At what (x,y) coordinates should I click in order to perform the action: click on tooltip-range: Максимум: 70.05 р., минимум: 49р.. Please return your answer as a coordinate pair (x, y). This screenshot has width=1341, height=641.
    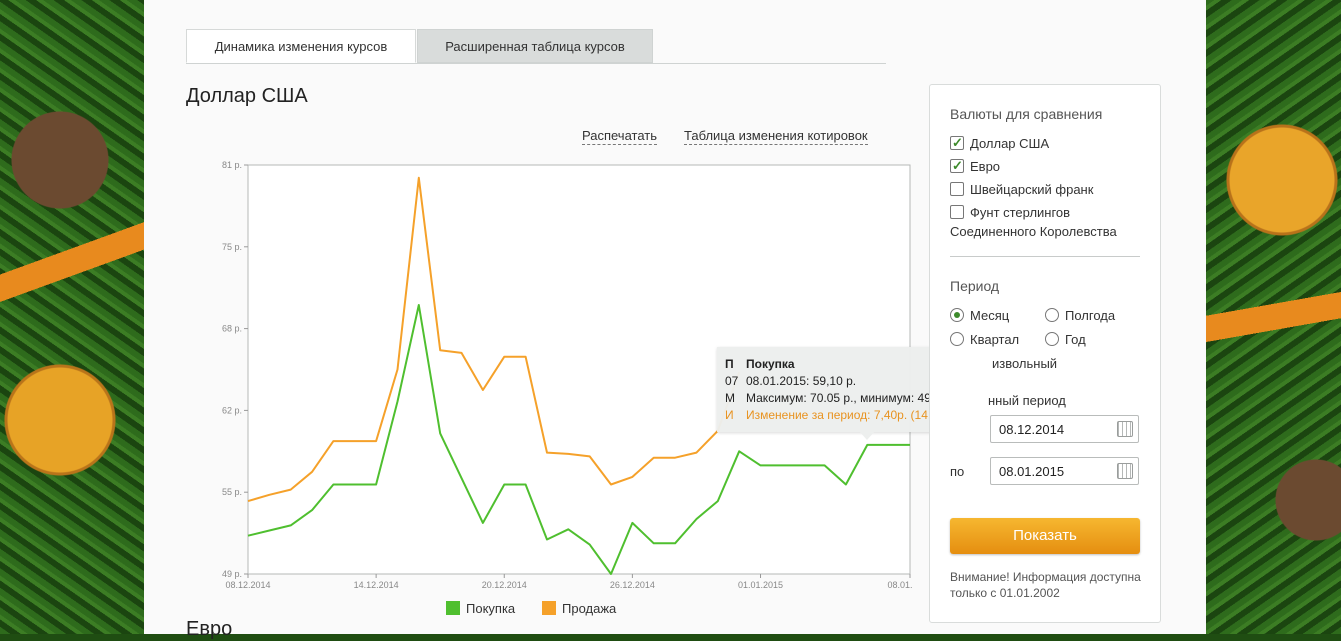
    Looking at the image, I should click on (843, 398).